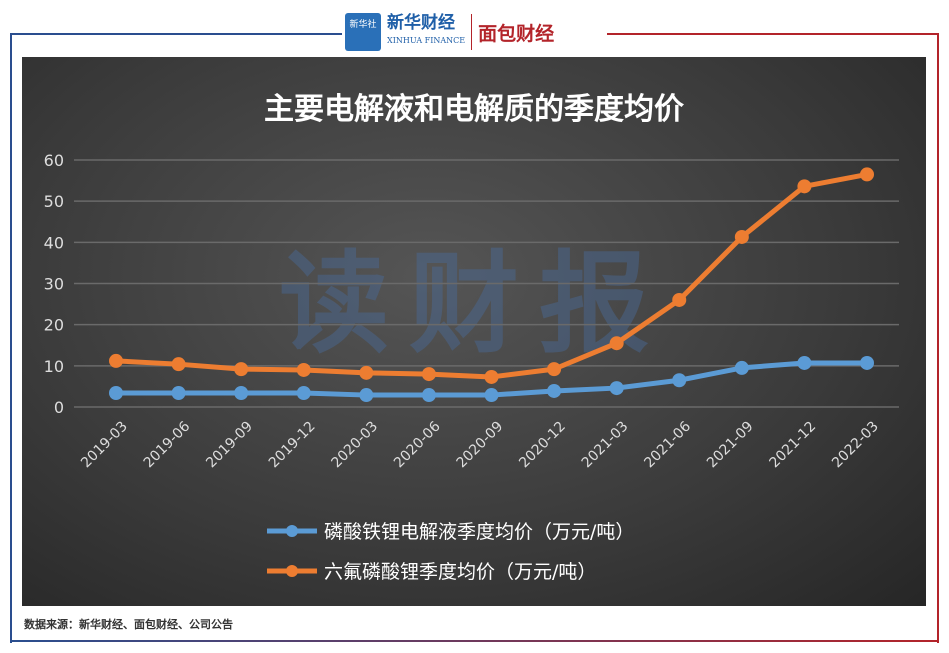 The width and height of the screenshot is (949, 653). Describe the element at coordinates (479, 532) in the screenshot. I see `legend-label: 磷酸铁锂电解液季度均价（万元/吨）` at that location.